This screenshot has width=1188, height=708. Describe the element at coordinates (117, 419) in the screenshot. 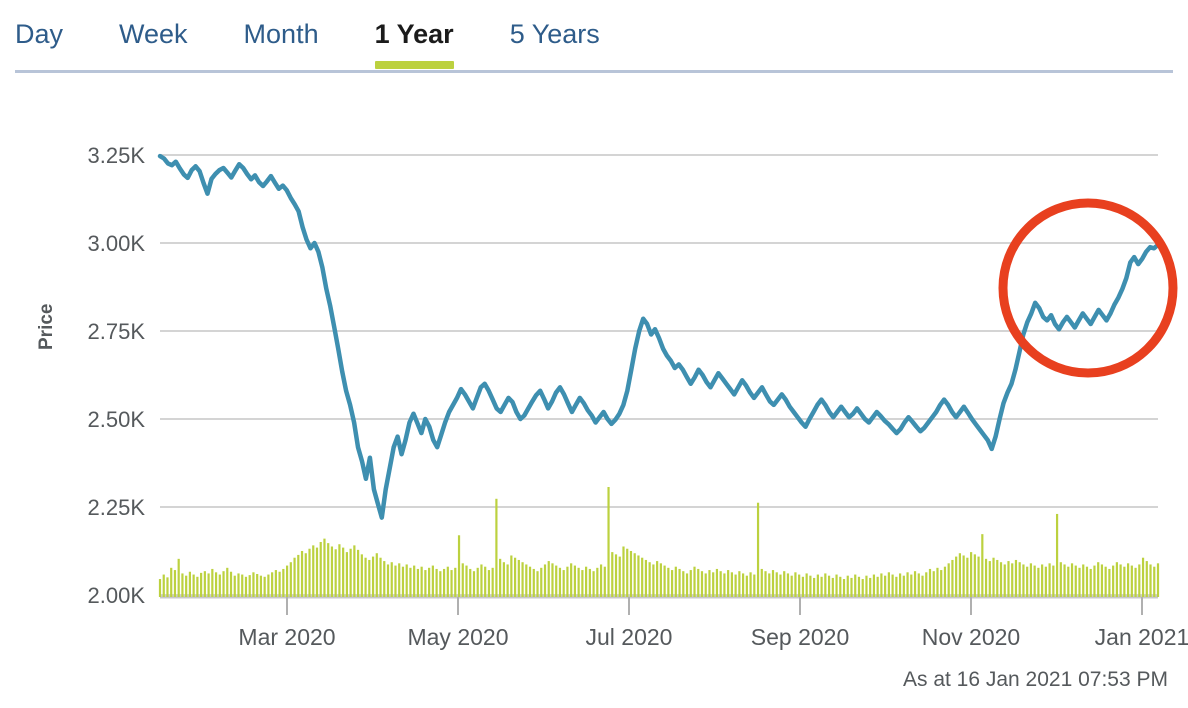

I see `svg-text: 2.50K` at that location.